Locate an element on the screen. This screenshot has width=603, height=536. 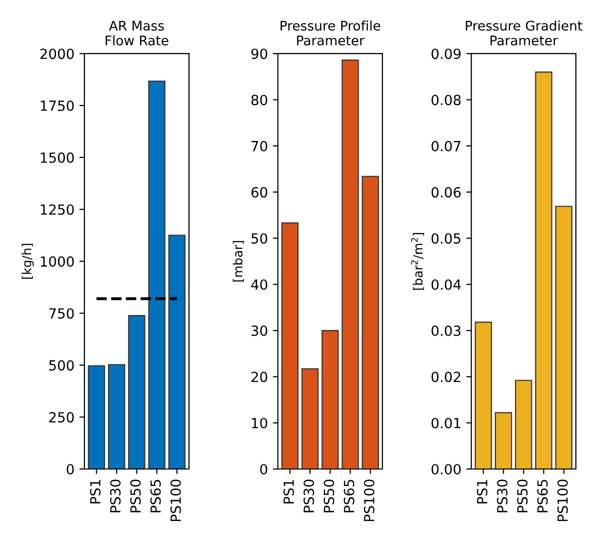
y-tick-label: 1000 is located at coordinates (57, 261).